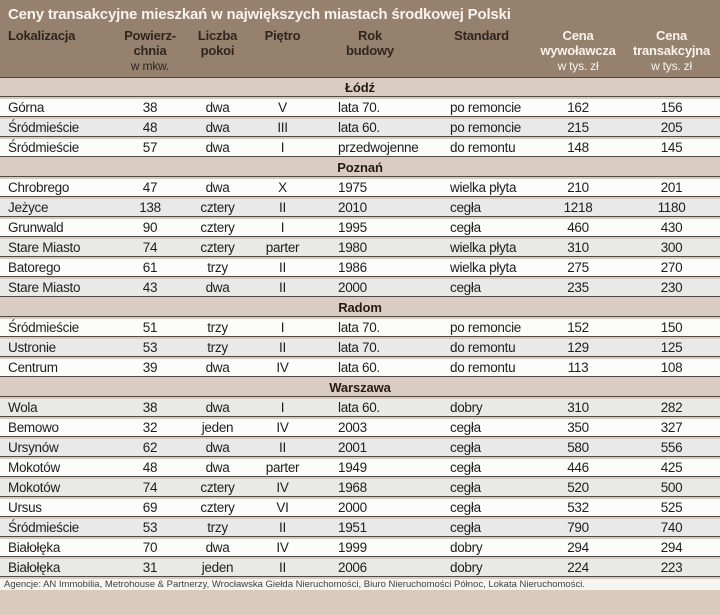 The height and width of the screenshot is (615, 720). What do you see at coordinates (578, 147) in the screenshot?
I see `cell-cena-wywolawcza: 148` at bounding box center [578, 147].